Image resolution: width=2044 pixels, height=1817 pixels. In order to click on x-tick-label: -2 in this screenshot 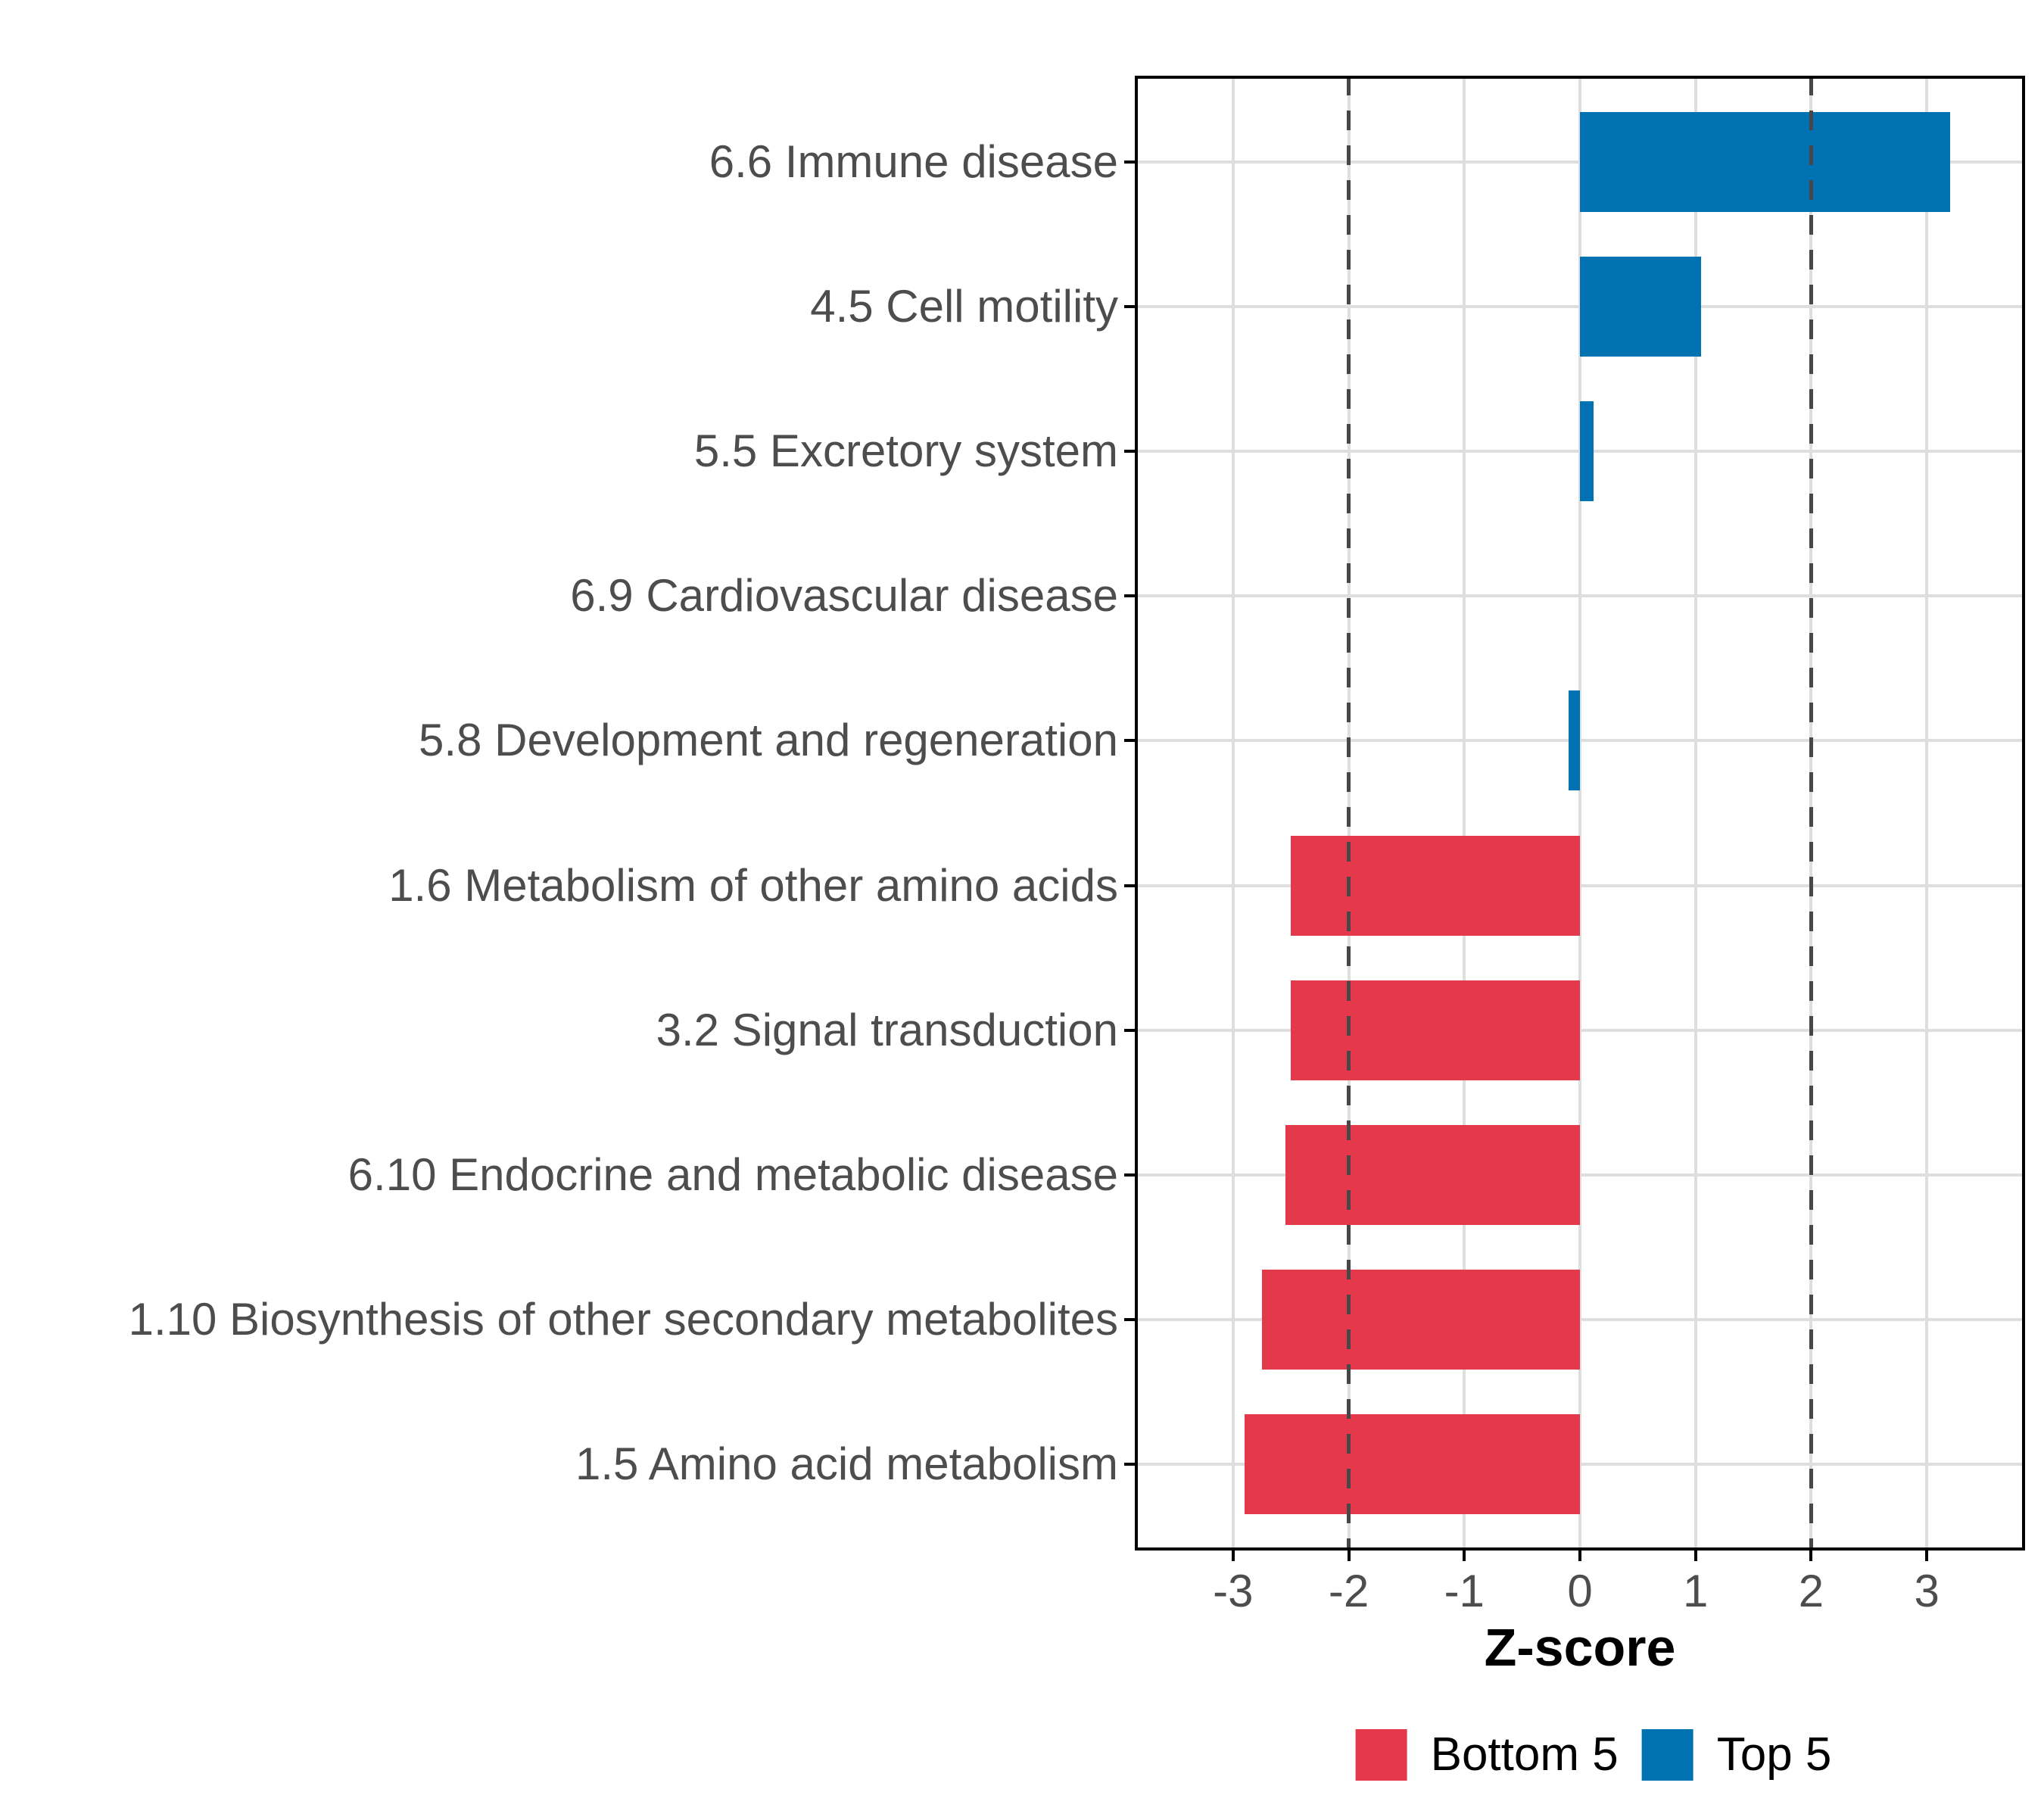, I will do `click(1348, 1591)`.